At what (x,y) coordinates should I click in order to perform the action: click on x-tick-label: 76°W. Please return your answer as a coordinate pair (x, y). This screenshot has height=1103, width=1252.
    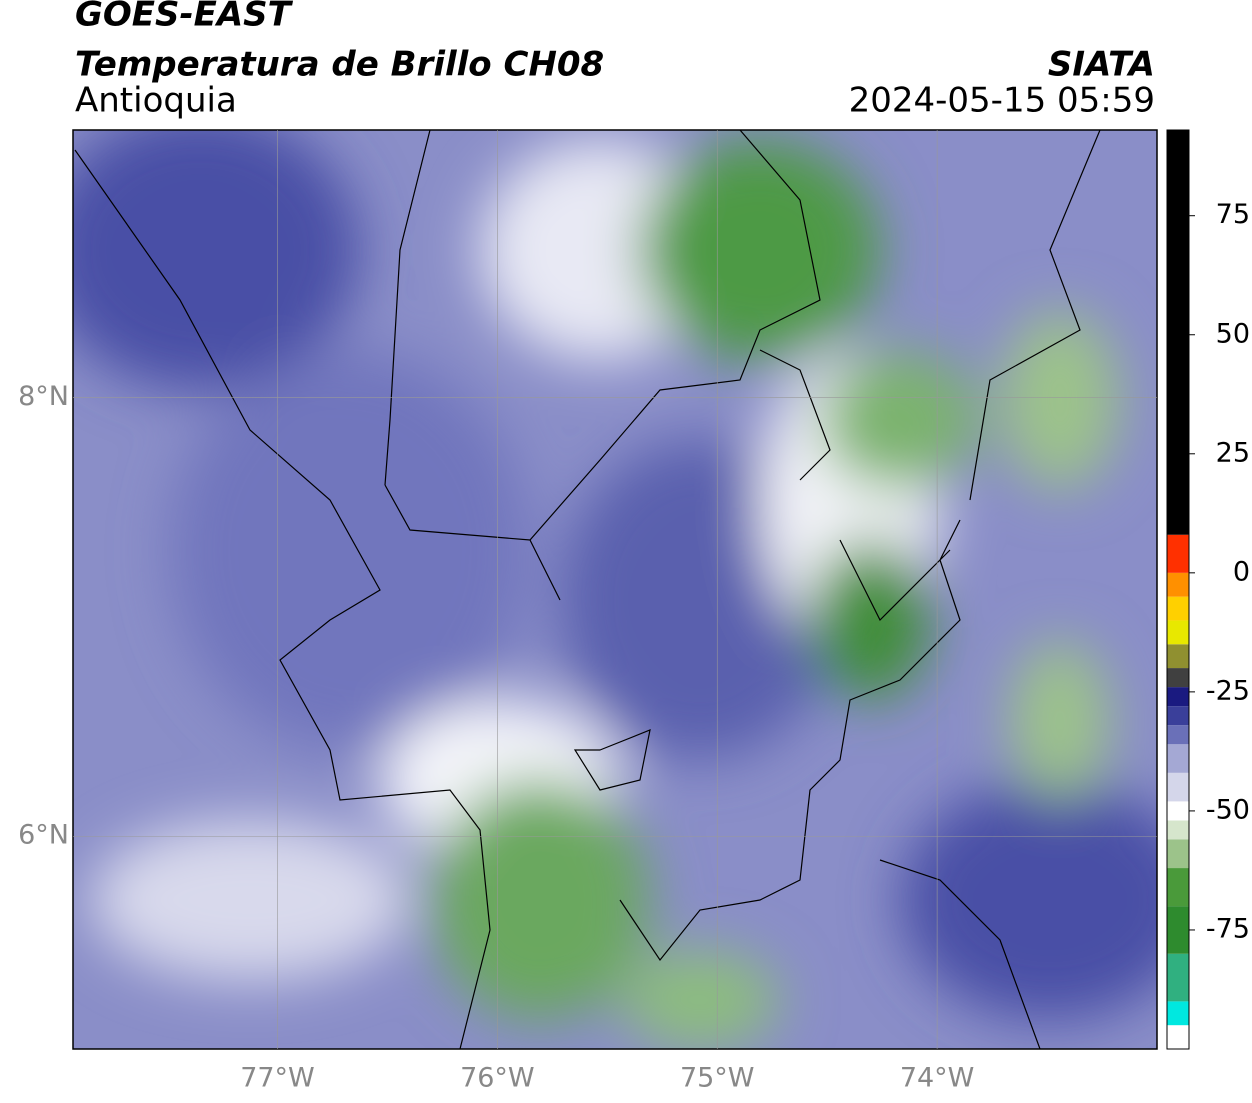
    Looking at the image, I should click on (497, 1078).